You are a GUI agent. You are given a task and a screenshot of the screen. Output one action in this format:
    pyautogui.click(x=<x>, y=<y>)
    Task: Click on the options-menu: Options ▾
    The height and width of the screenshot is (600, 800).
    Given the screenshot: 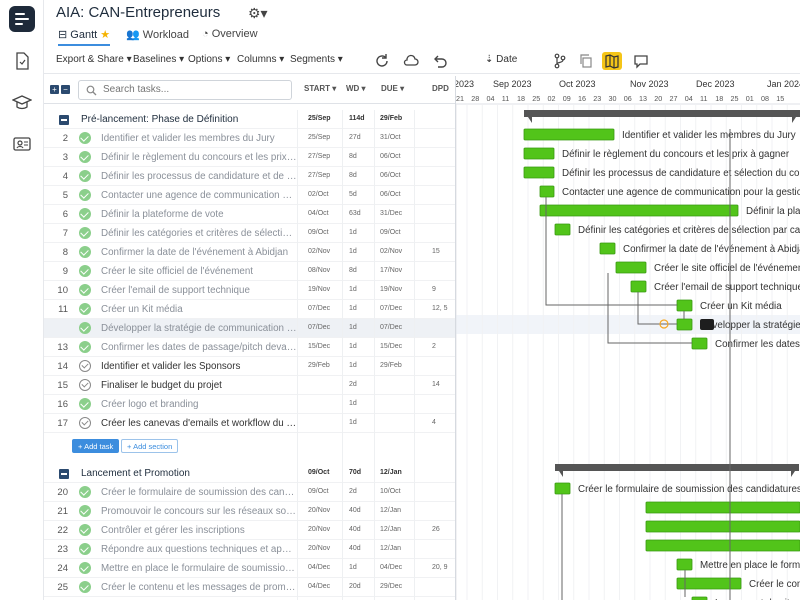 What is the action you would take?
    pyautogui.click(x=209, y=59)
    